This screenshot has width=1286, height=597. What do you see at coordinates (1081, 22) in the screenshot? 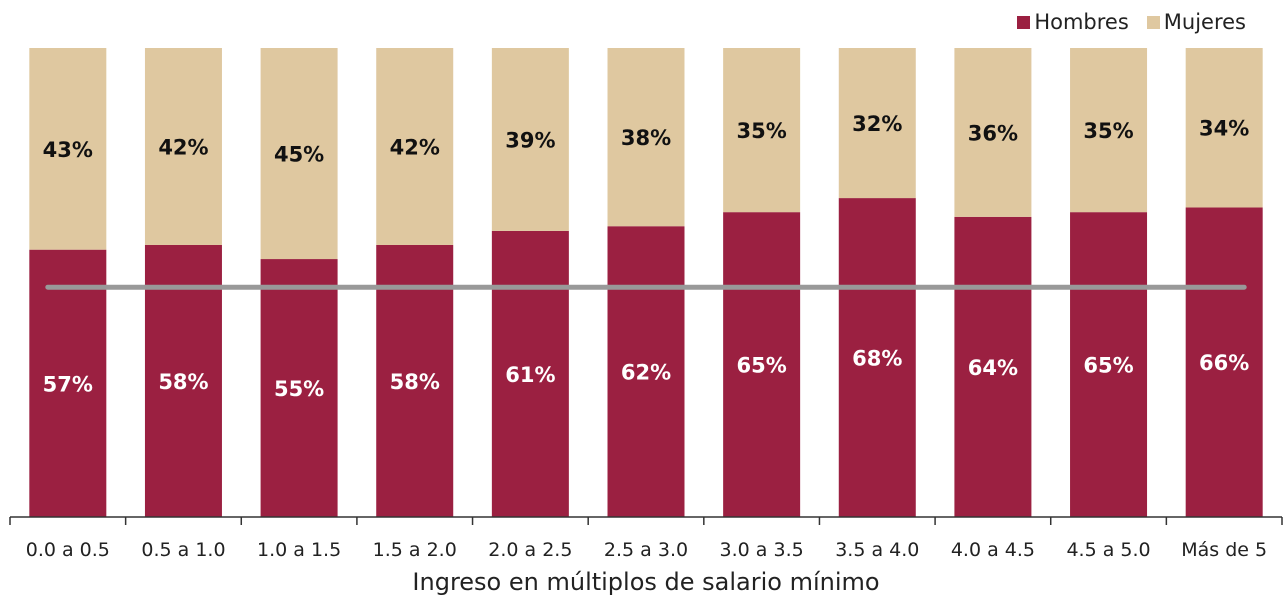
I see `legend-label-hombres: Hombres` at bounding box center [1081, 22].